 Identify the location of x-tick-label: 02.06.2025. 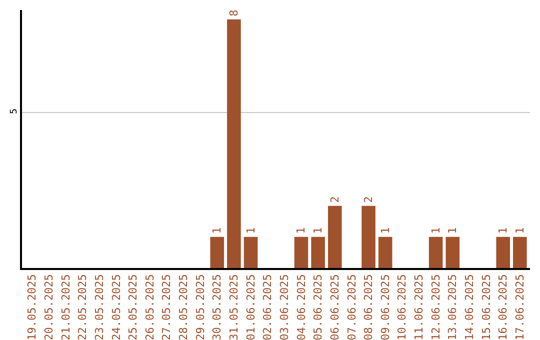
(267, 307).